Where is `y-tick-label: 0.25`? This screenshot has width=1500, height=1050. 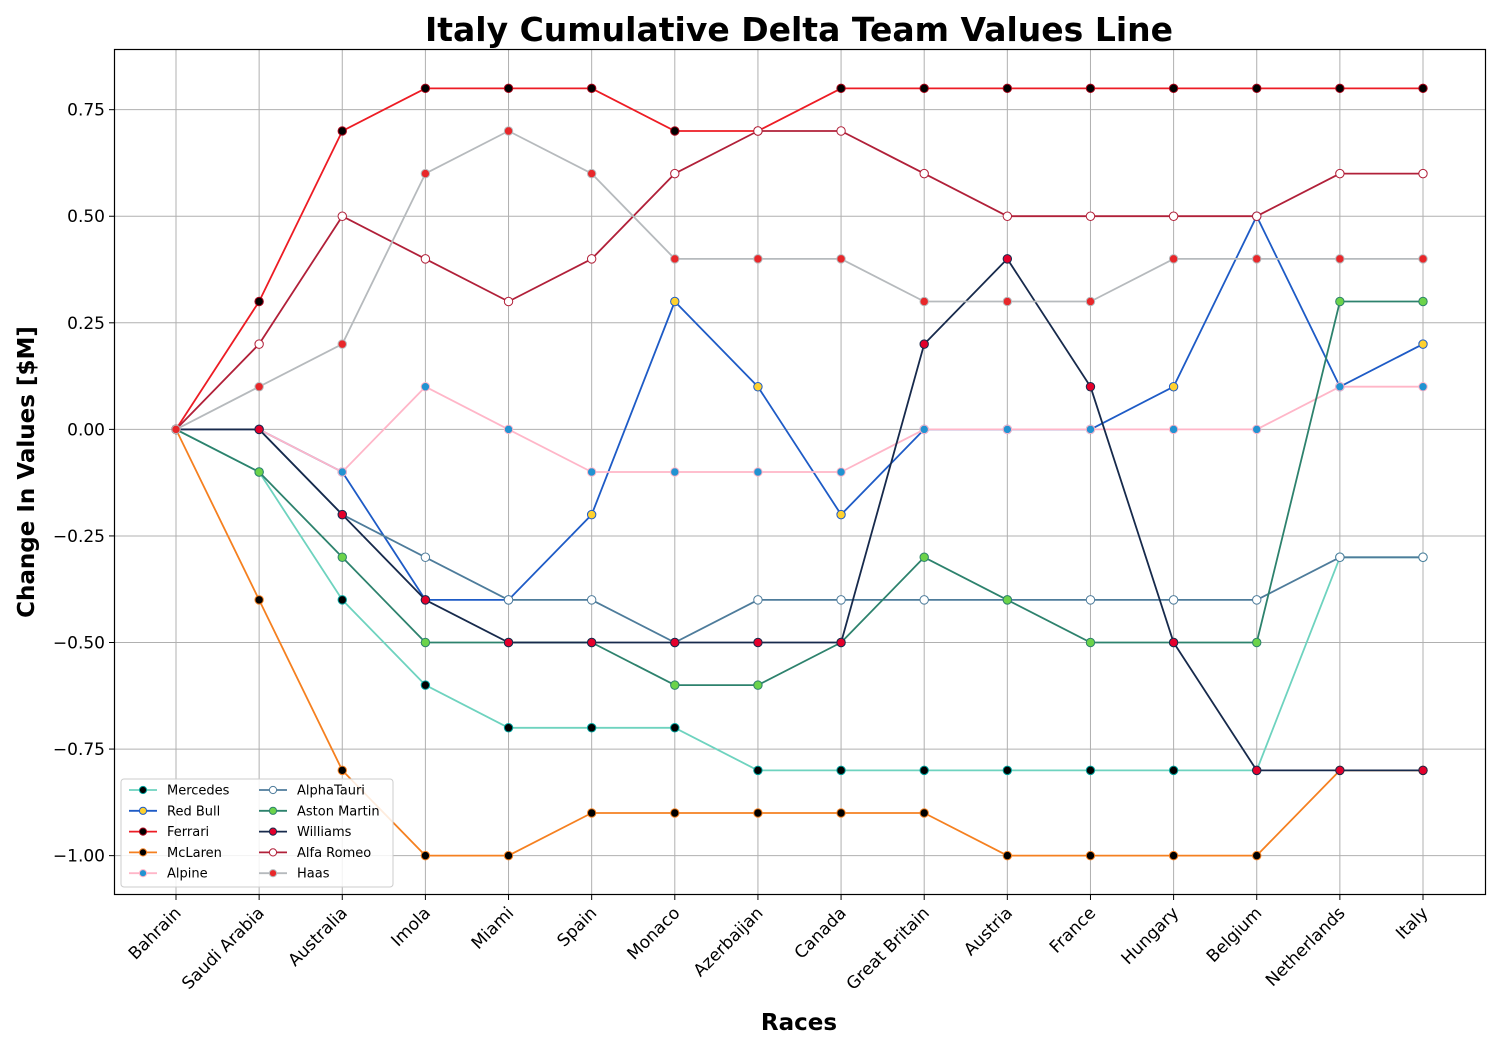 y-tick-label: 0.25 is located at coordinates (86, 324).